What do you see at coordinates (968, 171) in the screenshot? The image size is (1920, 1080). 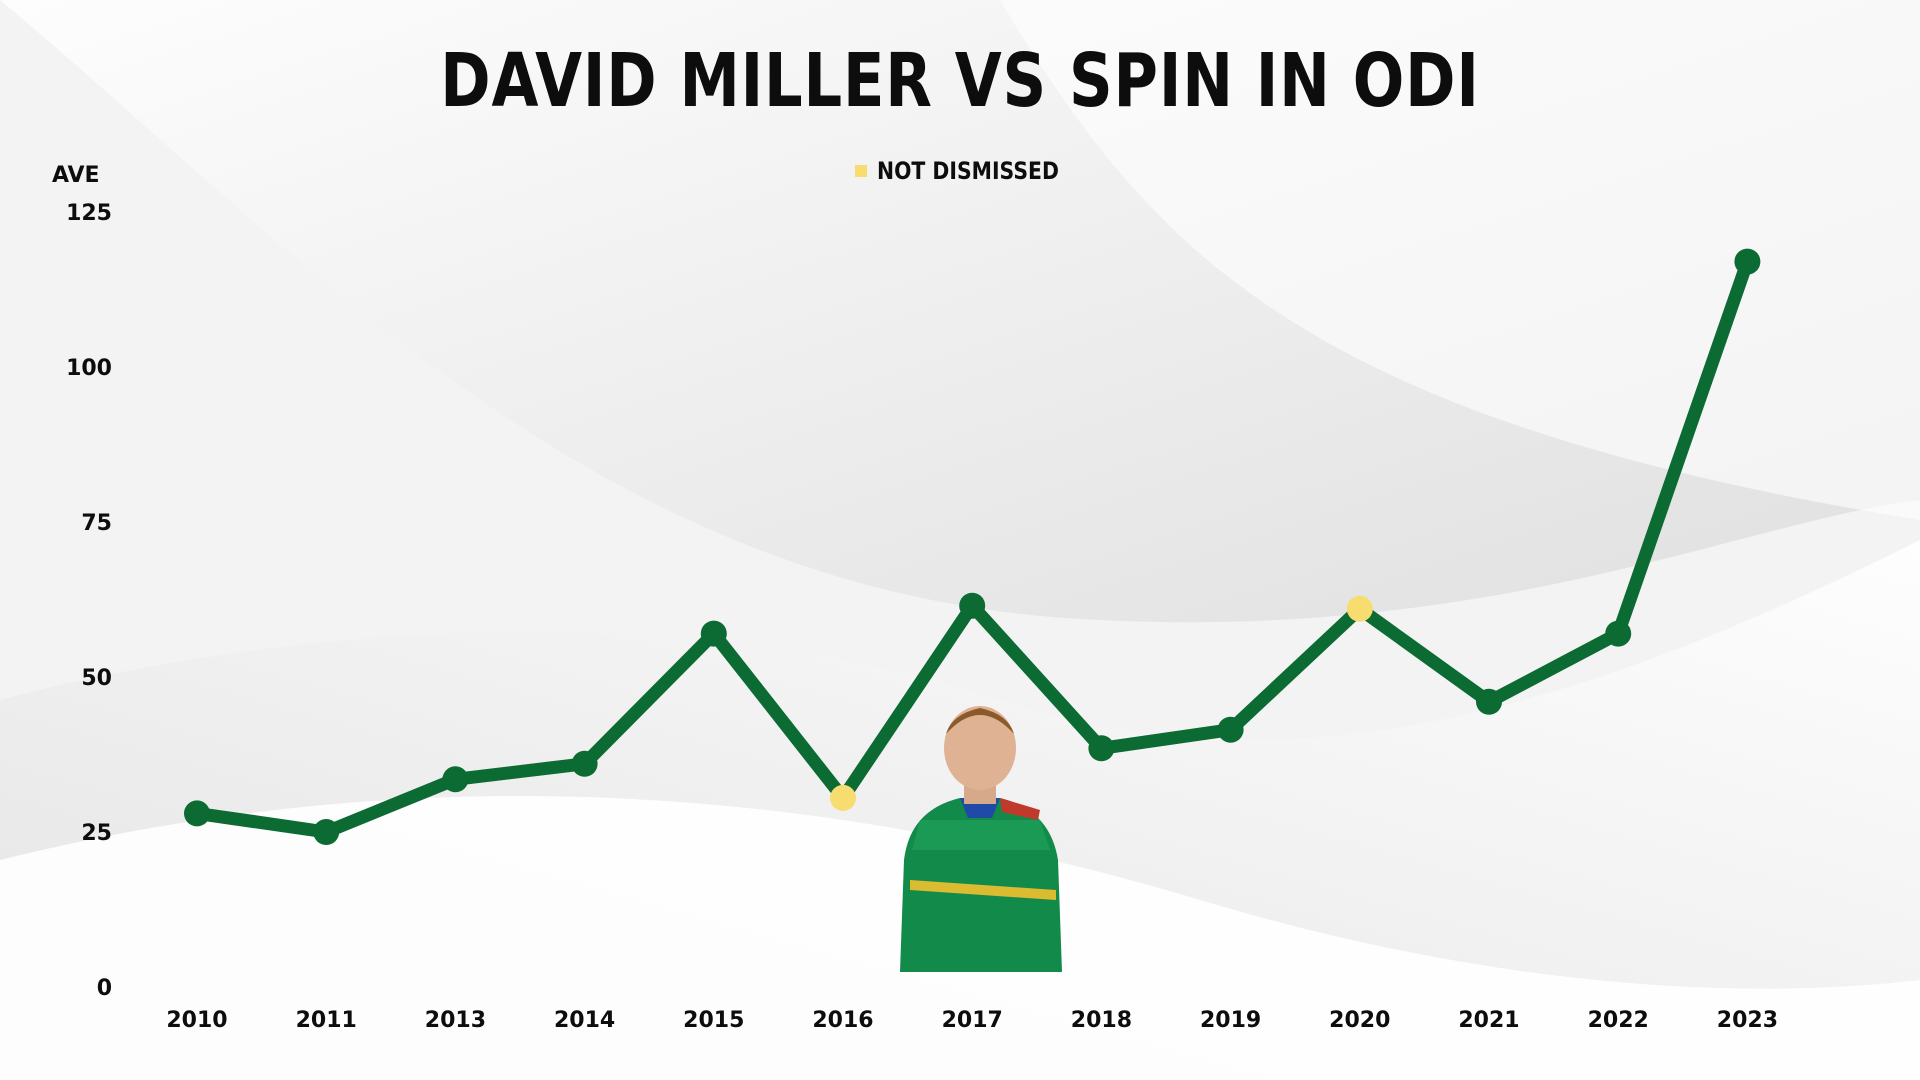 I see `legend-label-not-dismissed: NOT DISMISSED` at bounding box center [968, 171].